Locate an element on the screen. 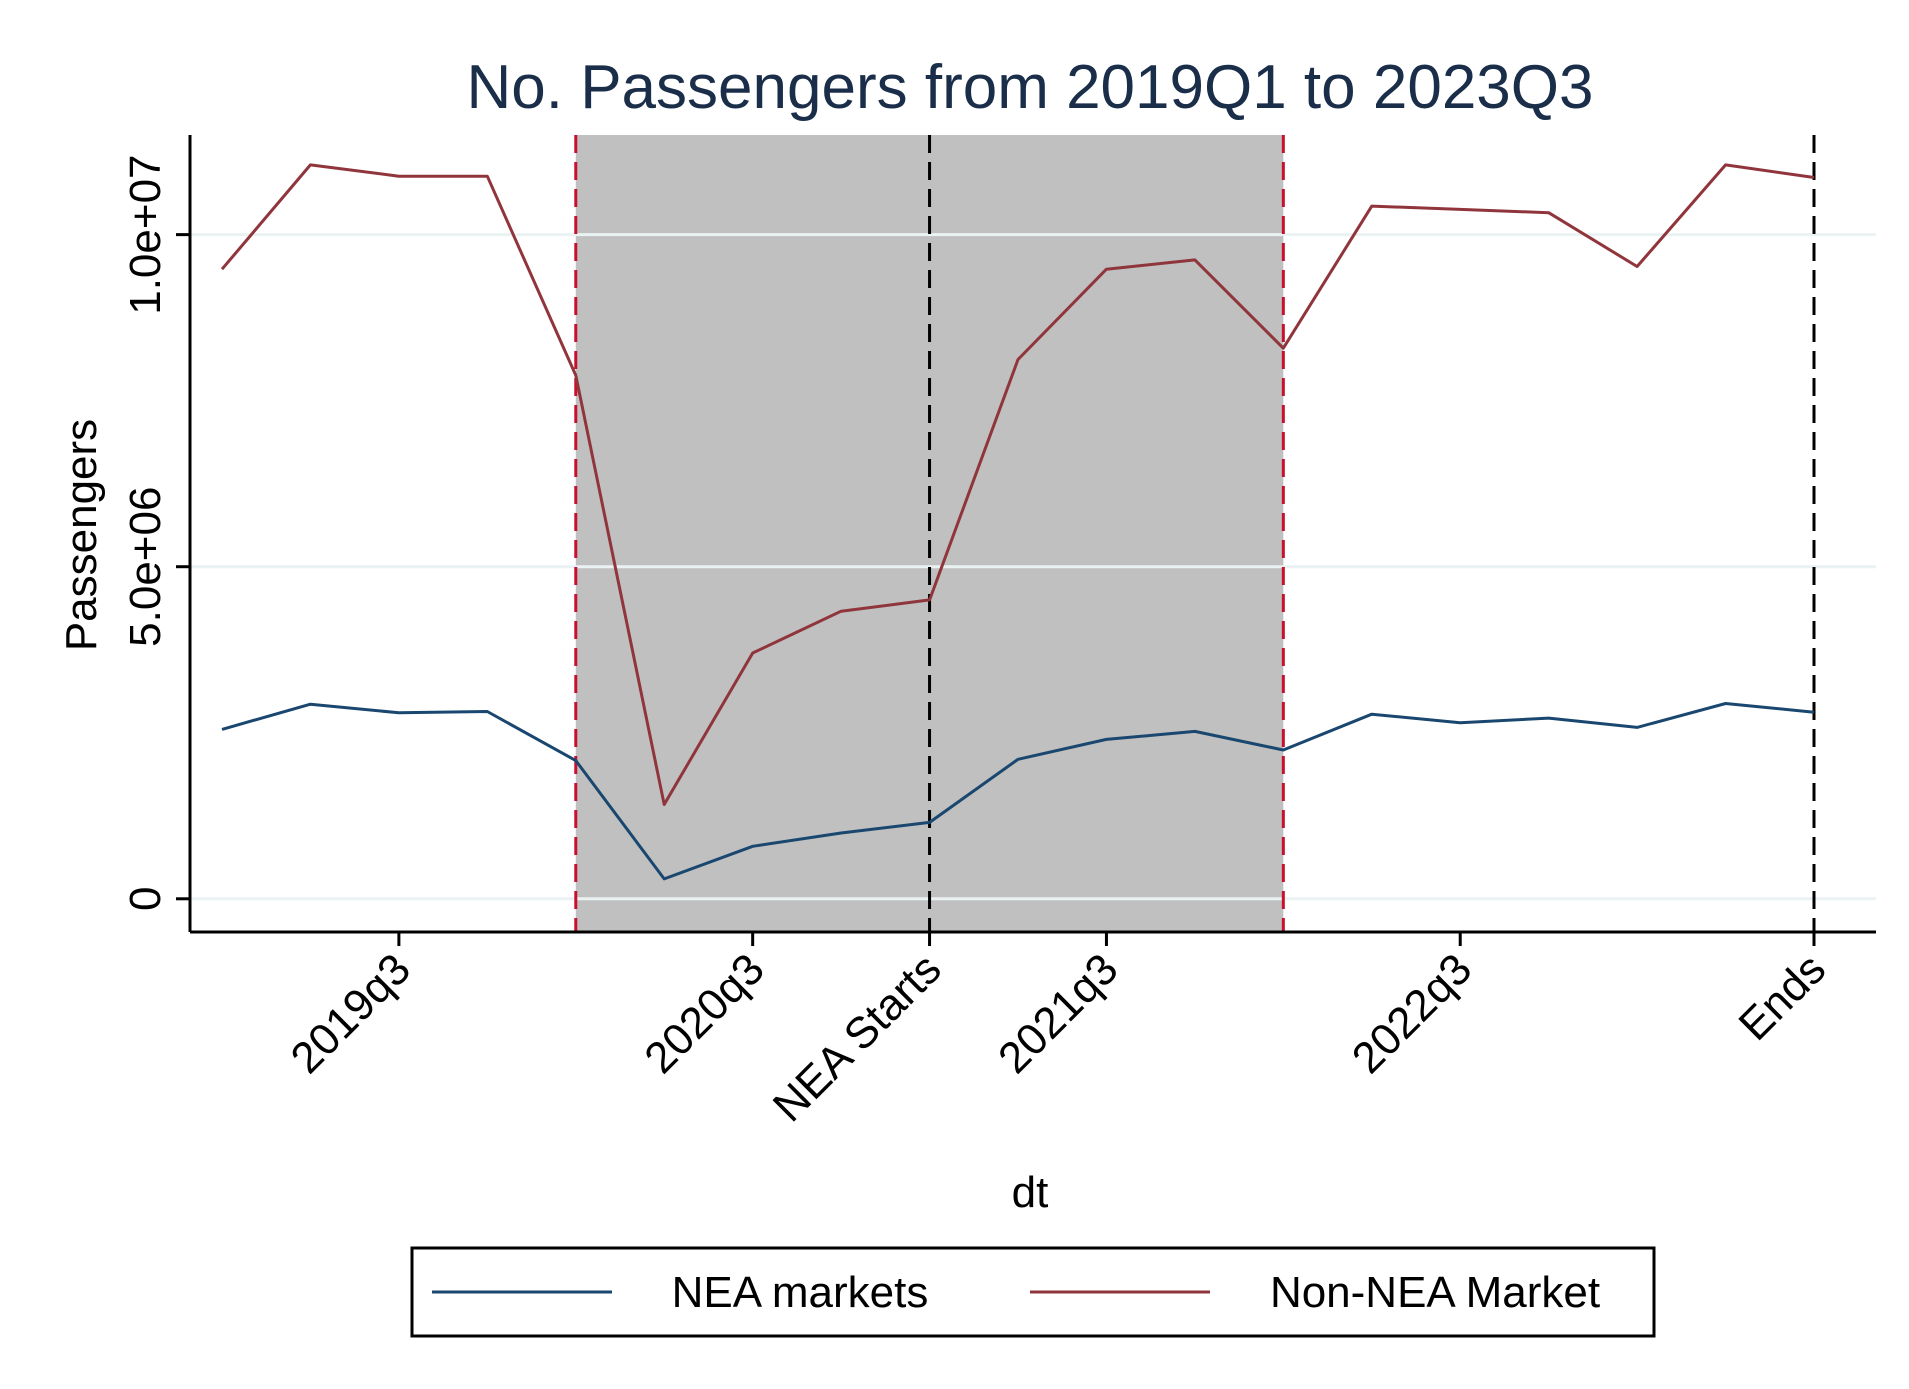 The height and width of the screenshot is (1389, 1909). legend-label-0: NEA markets is located at coordinates (800, 1292).